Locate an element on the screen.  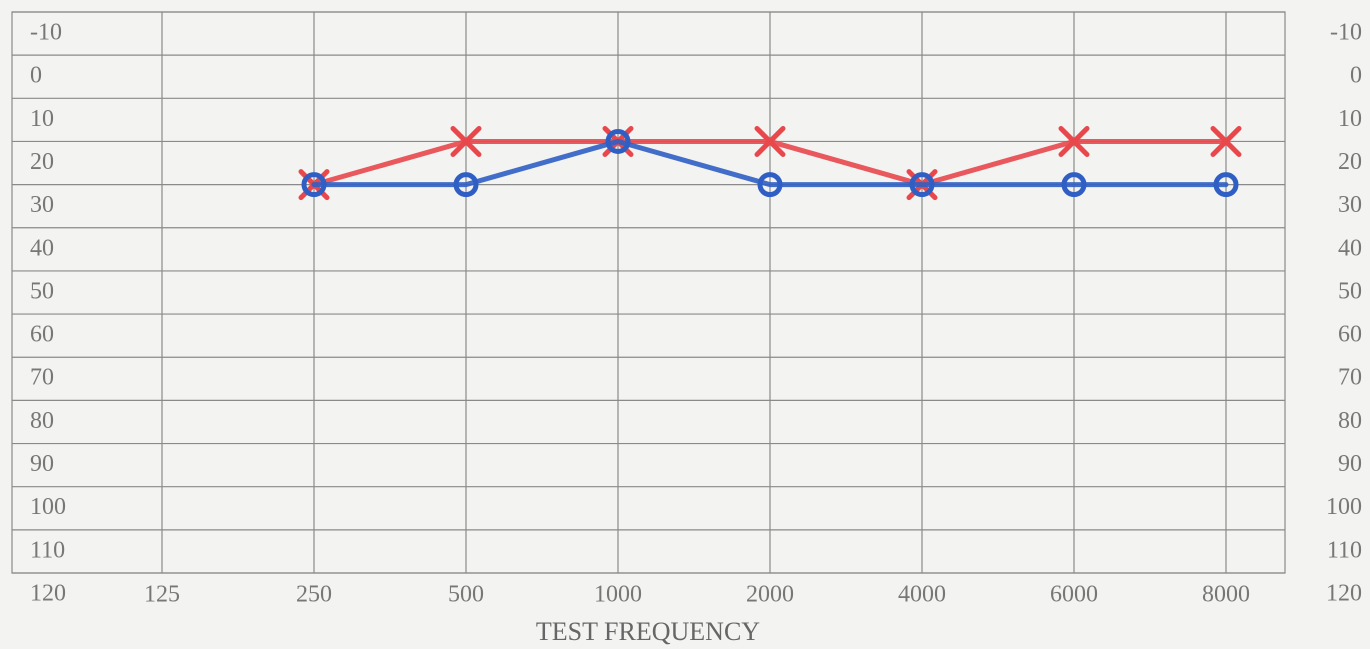
y-tick-label-right: 10 is located at coordinates (1350, 119).